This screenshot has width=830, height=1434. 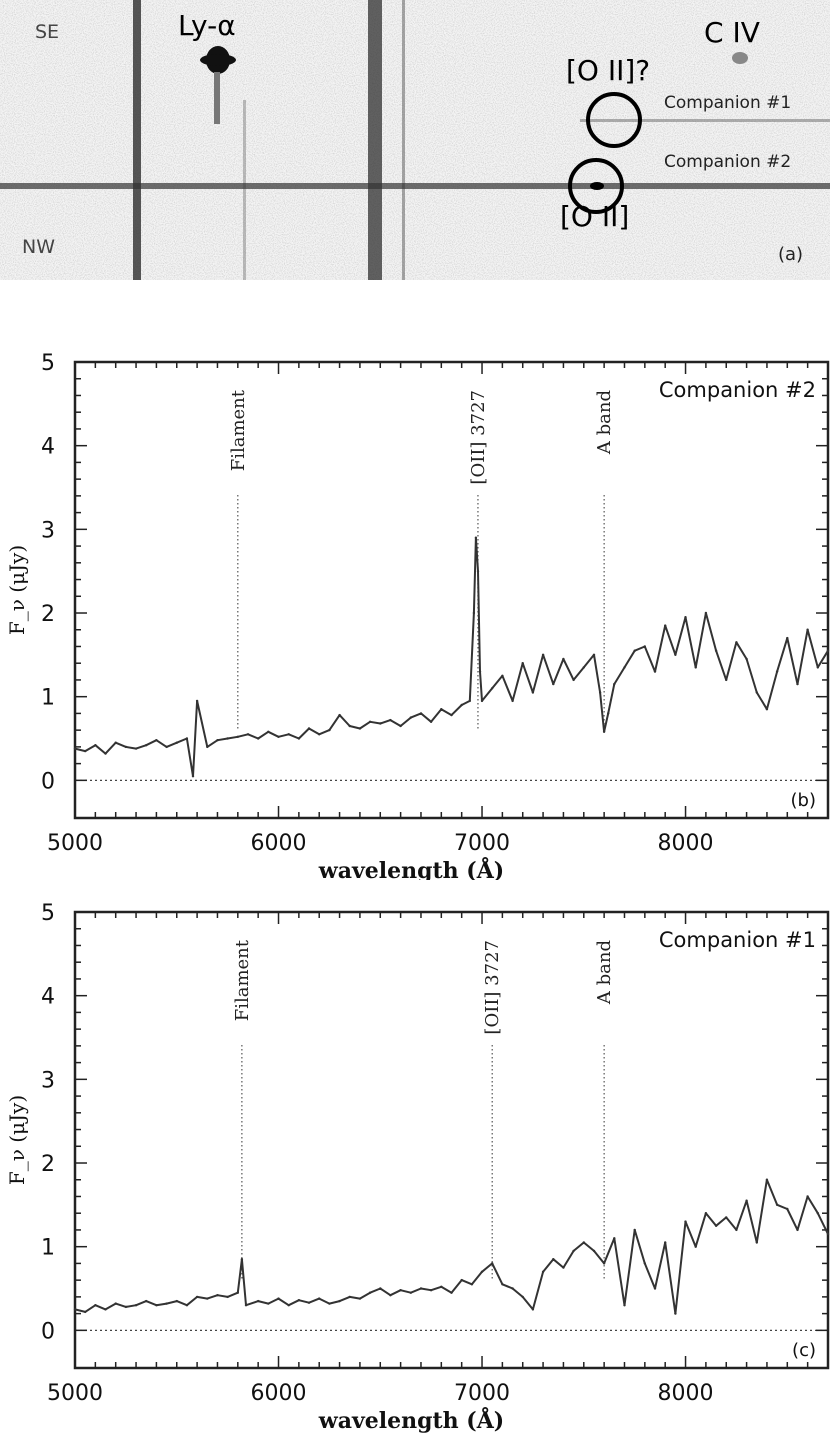 I want to click on chart-1-annotation-label: Filament, so click(x=238, y=430).